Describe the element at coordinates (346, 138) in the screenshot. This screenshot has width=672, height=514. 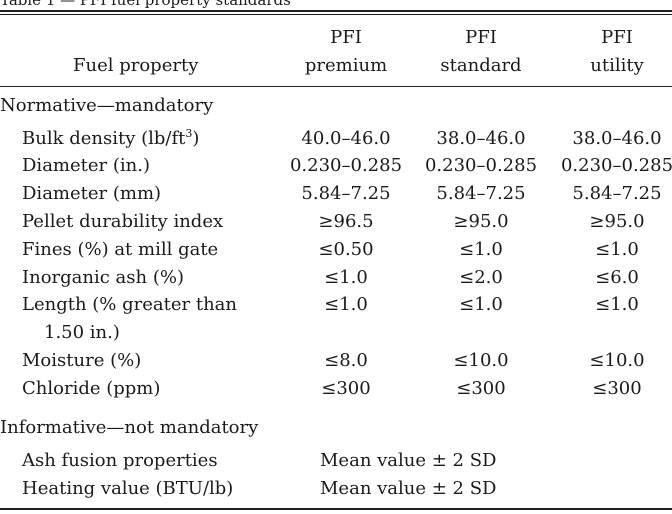
I see `cell-premium: 40.0–46.0` at that location.